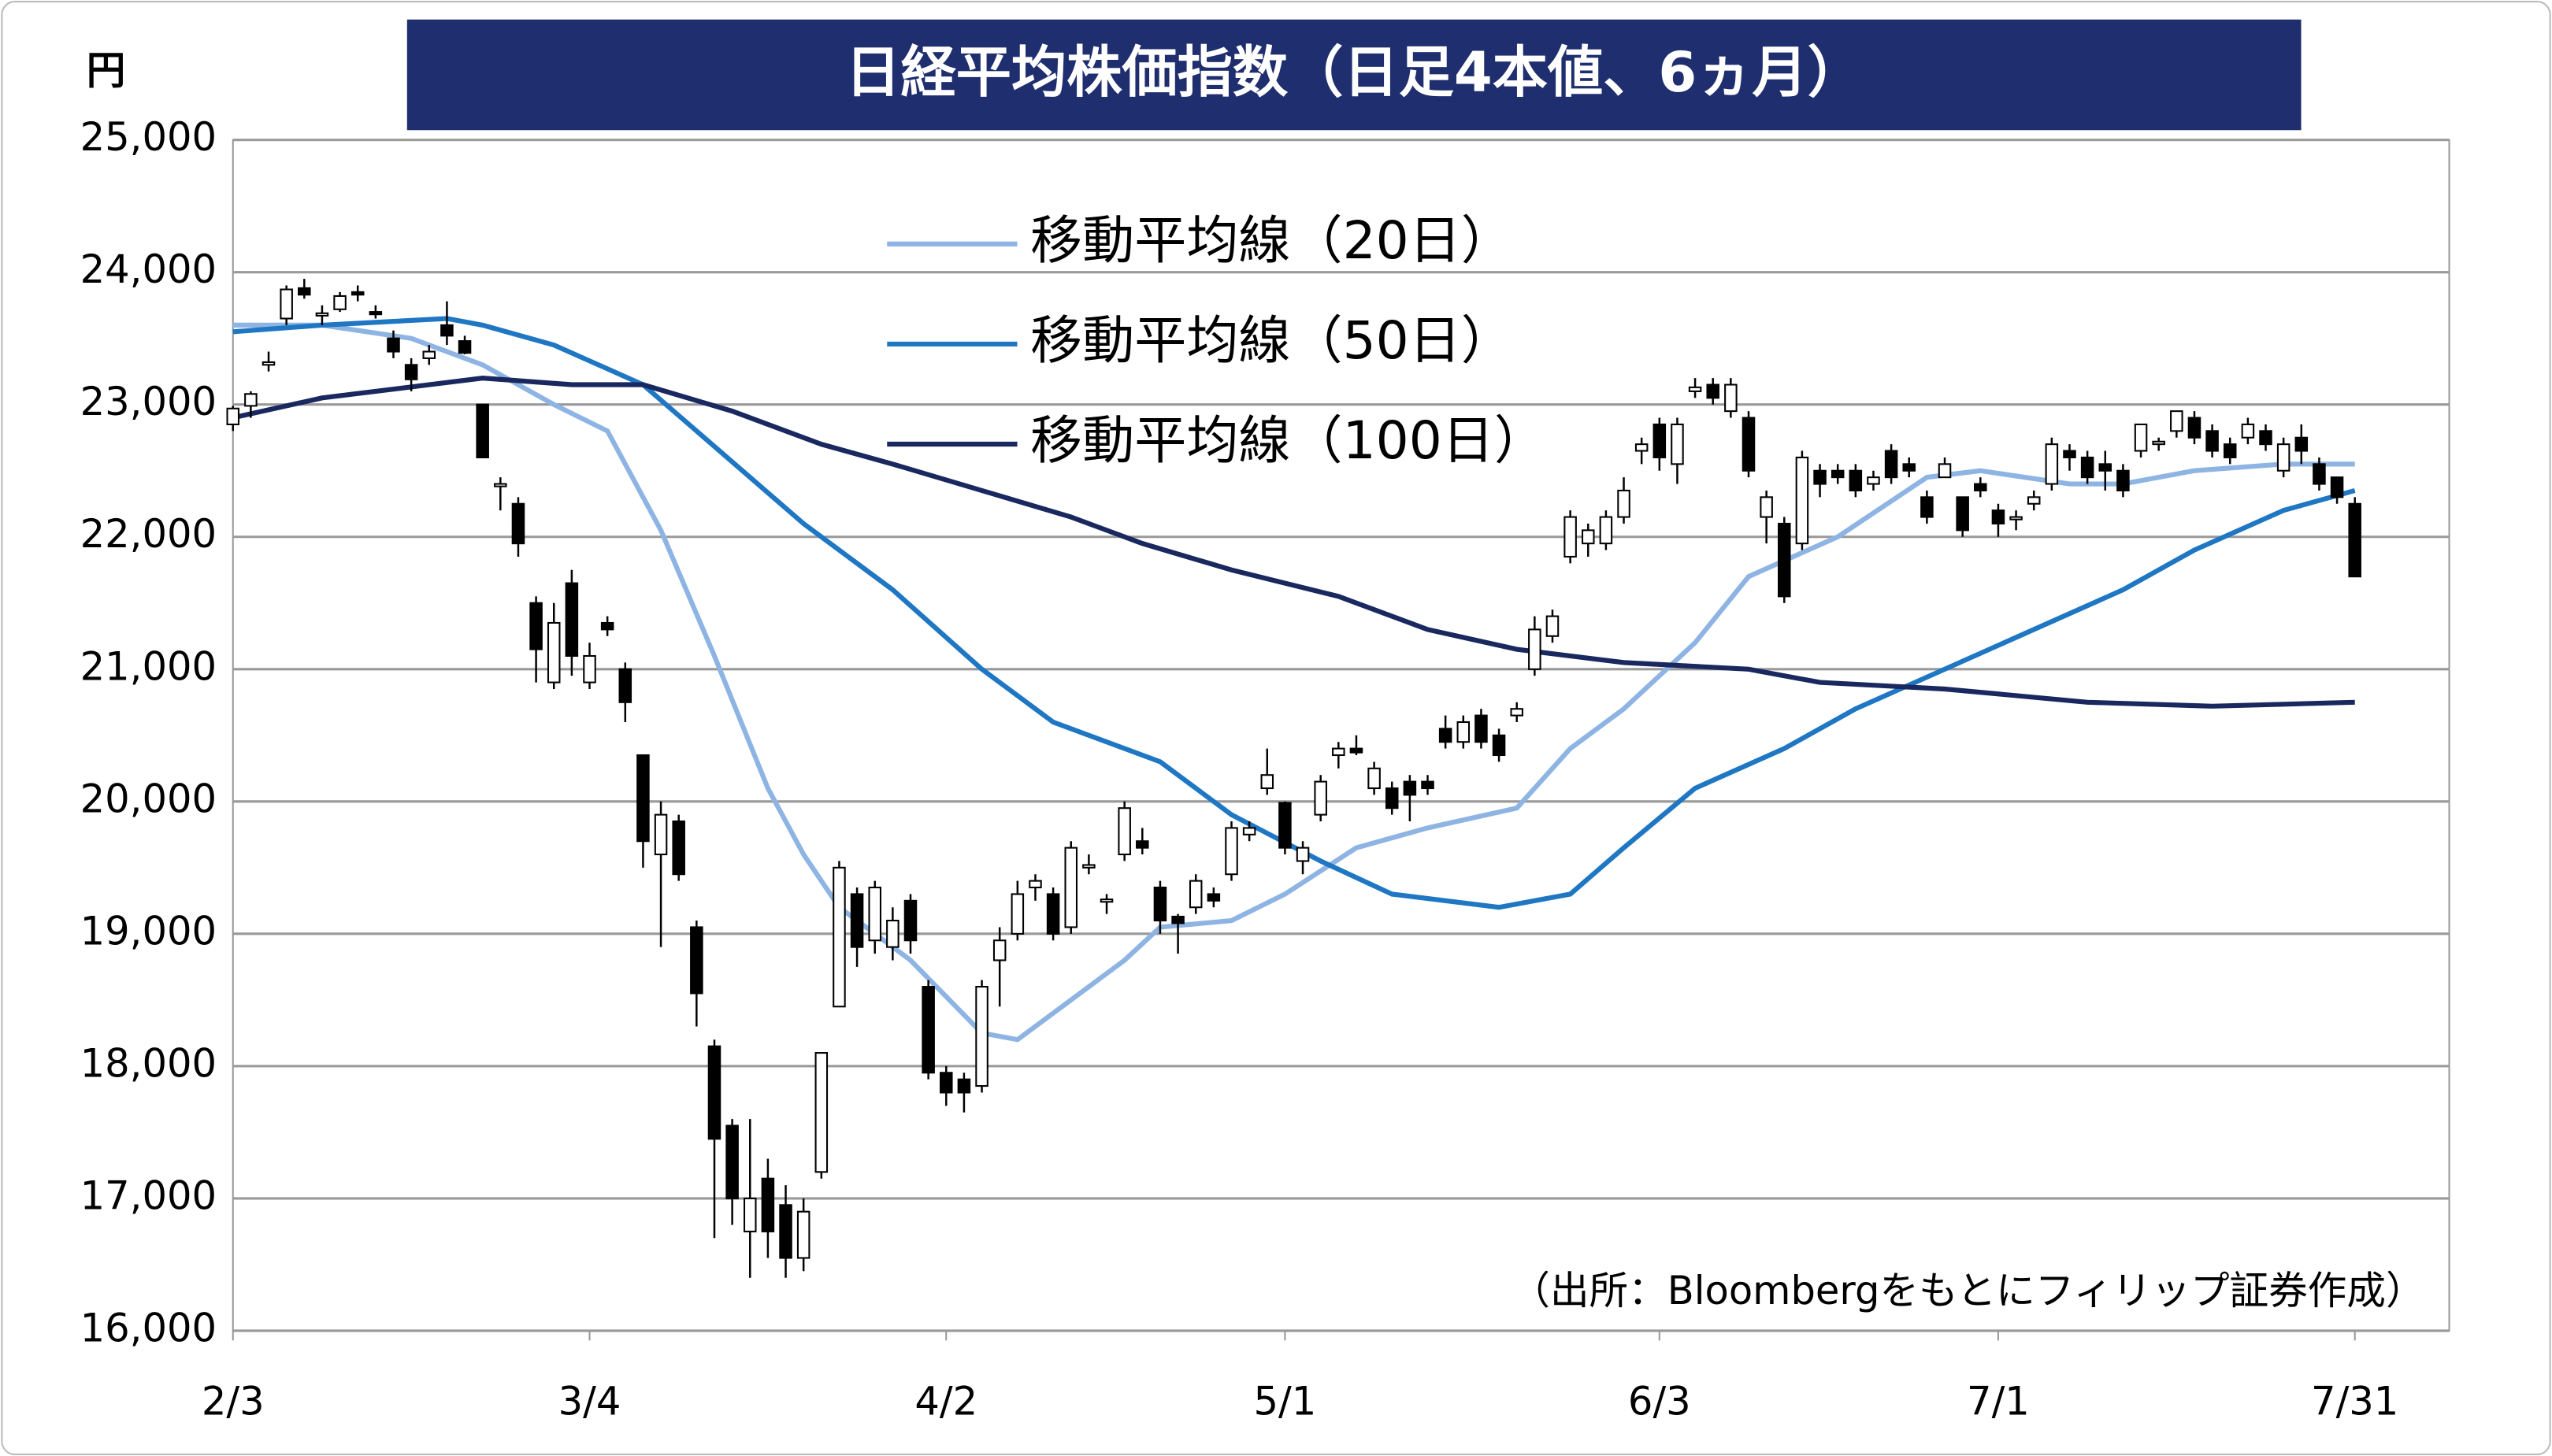  Describe the element at coordinates (148, 137) in the screenshot. I see `y-tick-label: 25,000` at that location.